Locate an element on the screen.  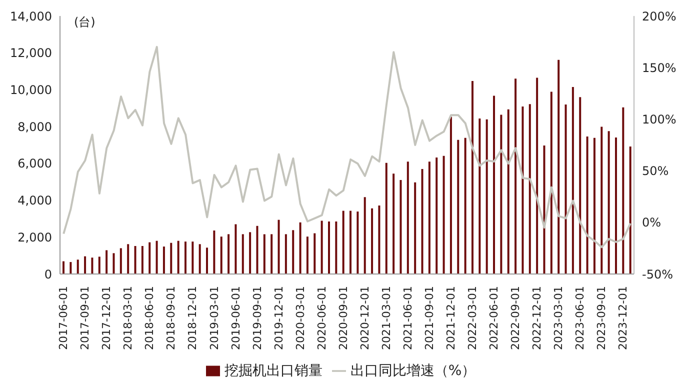
x-tick-label: 2017-12-01 is located at coordinates (107, 318).